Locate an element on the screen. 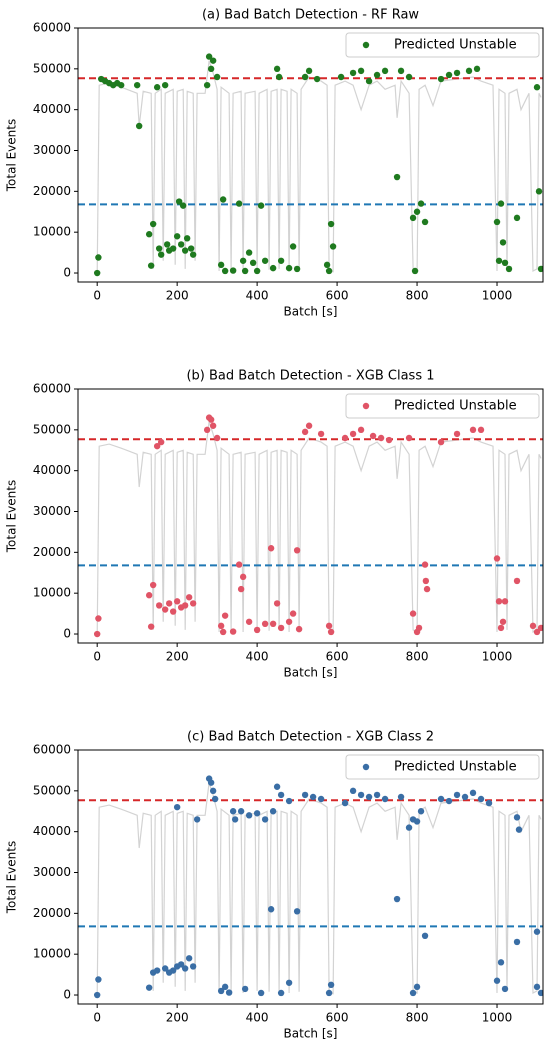  x-tick-label: 400 is located at coordinates (257, 296).